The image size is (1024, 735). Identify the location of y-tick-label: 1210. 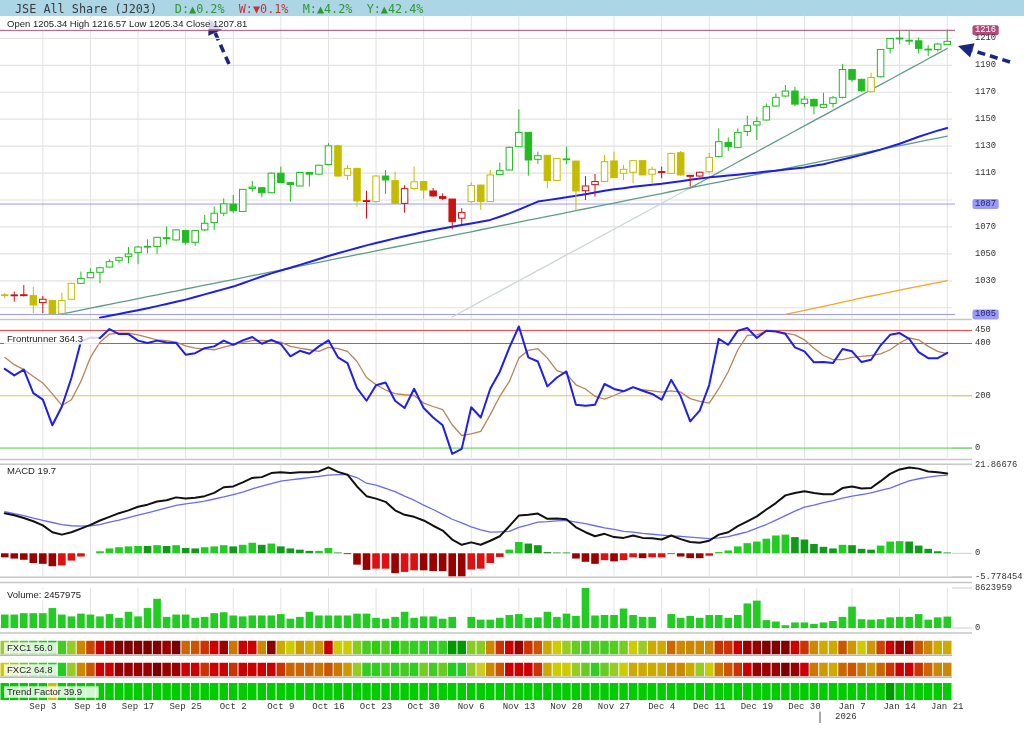
(986, 38).